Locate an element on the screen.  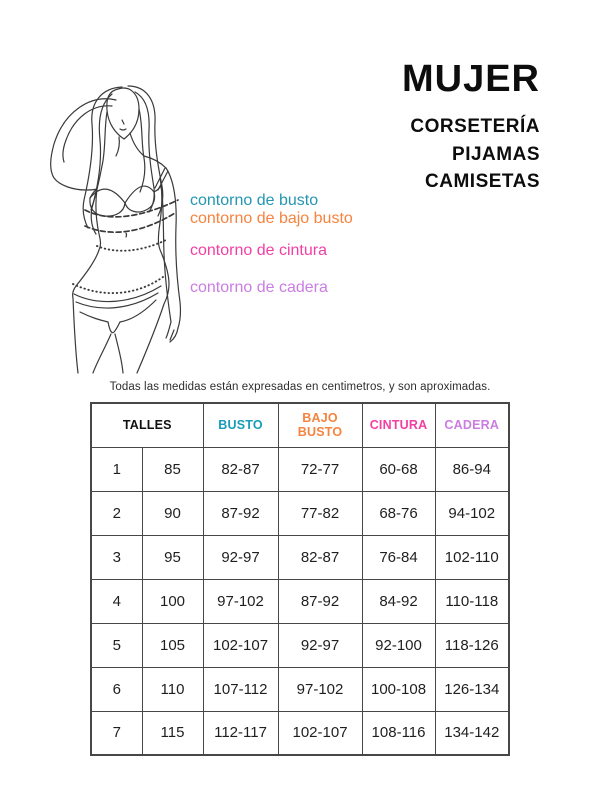
category-camisetas: CAMISETAS is located at coordinates (482, 181).